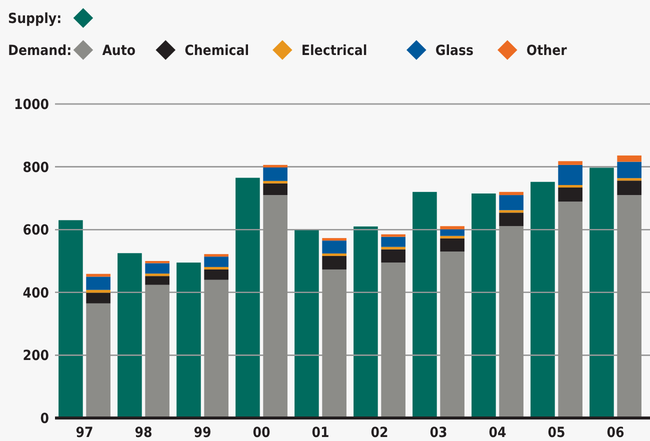  Describe the element at coordinates (379, 433) in the screenshot. I see `x-tick-label: 02` at that location.